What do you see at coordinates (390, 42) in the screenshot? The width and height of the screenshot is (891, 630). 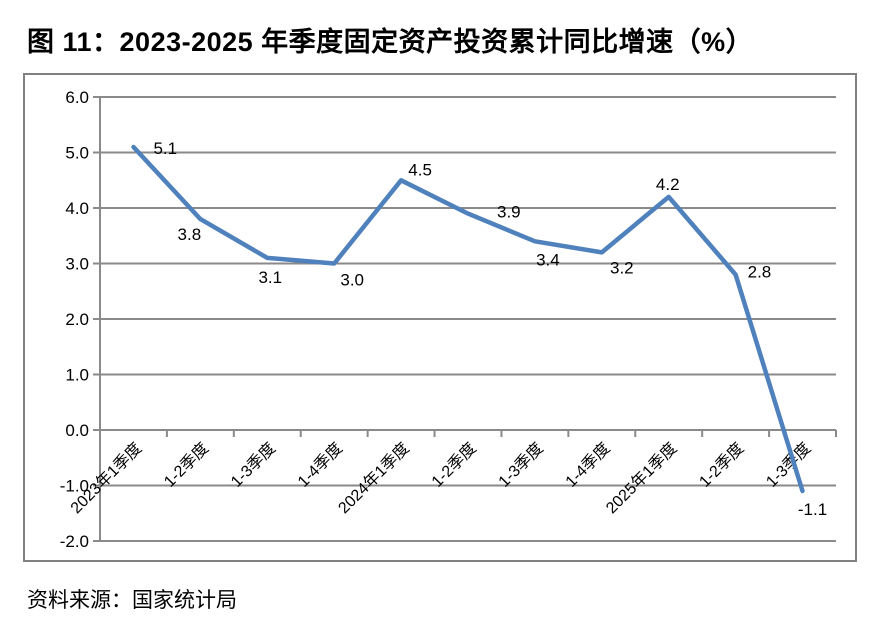 I see `figure-title: 图 11：2023-2025 年季度固定资产投资累计同比增速（%）` at bounding box center [390, 42].